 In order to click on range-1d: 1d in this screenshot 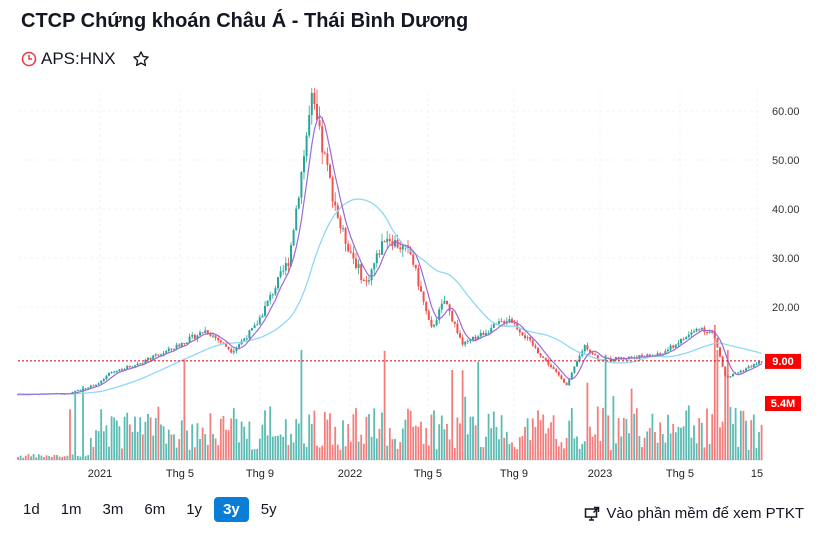, I will do `click(31, 509)`.